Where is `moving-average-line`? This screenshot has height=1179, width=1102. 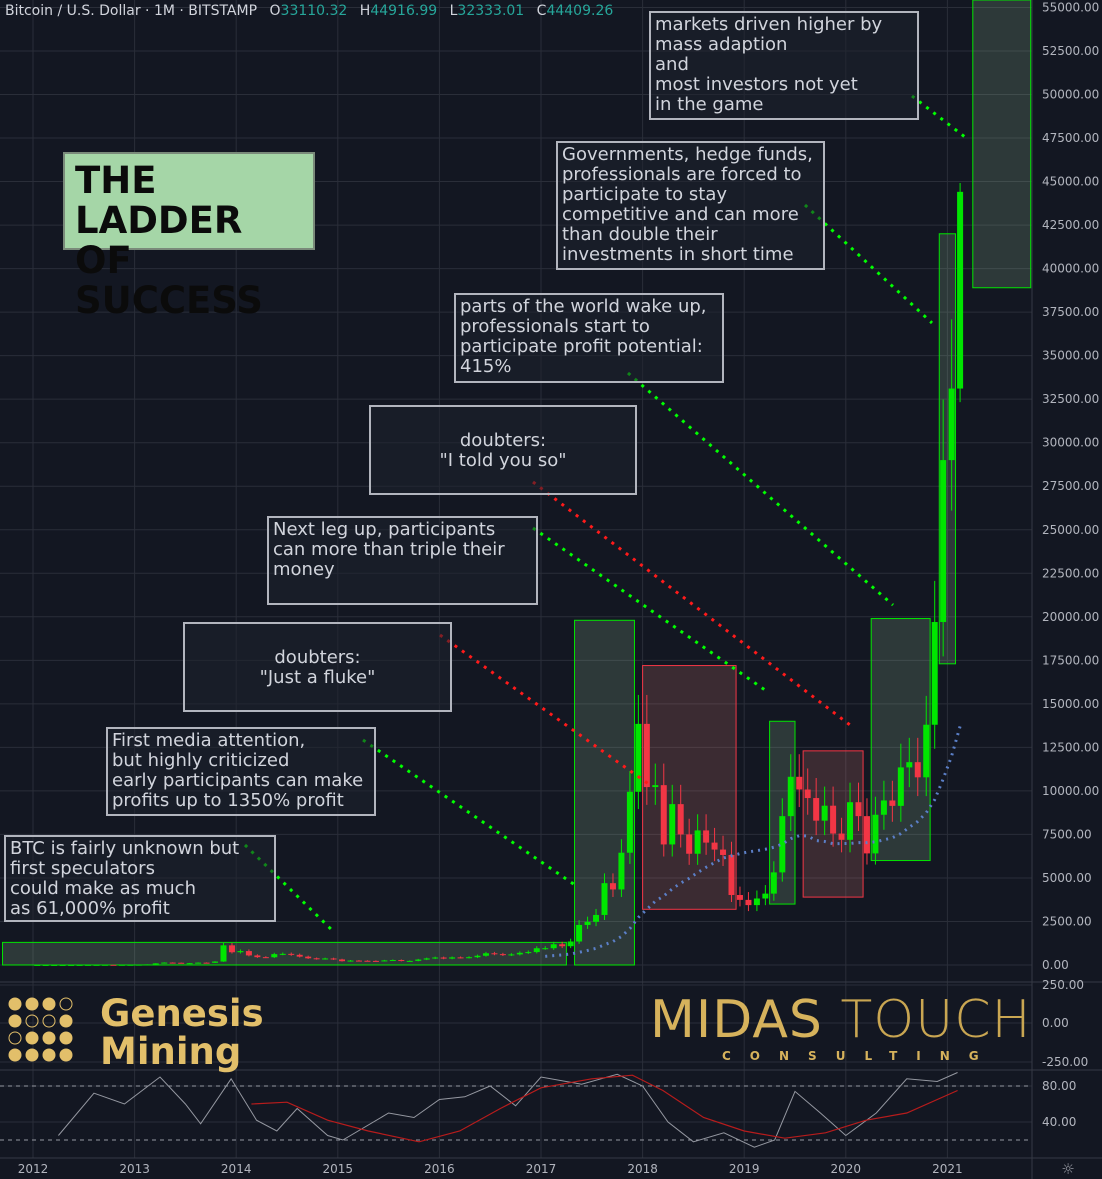
moving-average-line is located at coordinates (753, 841).